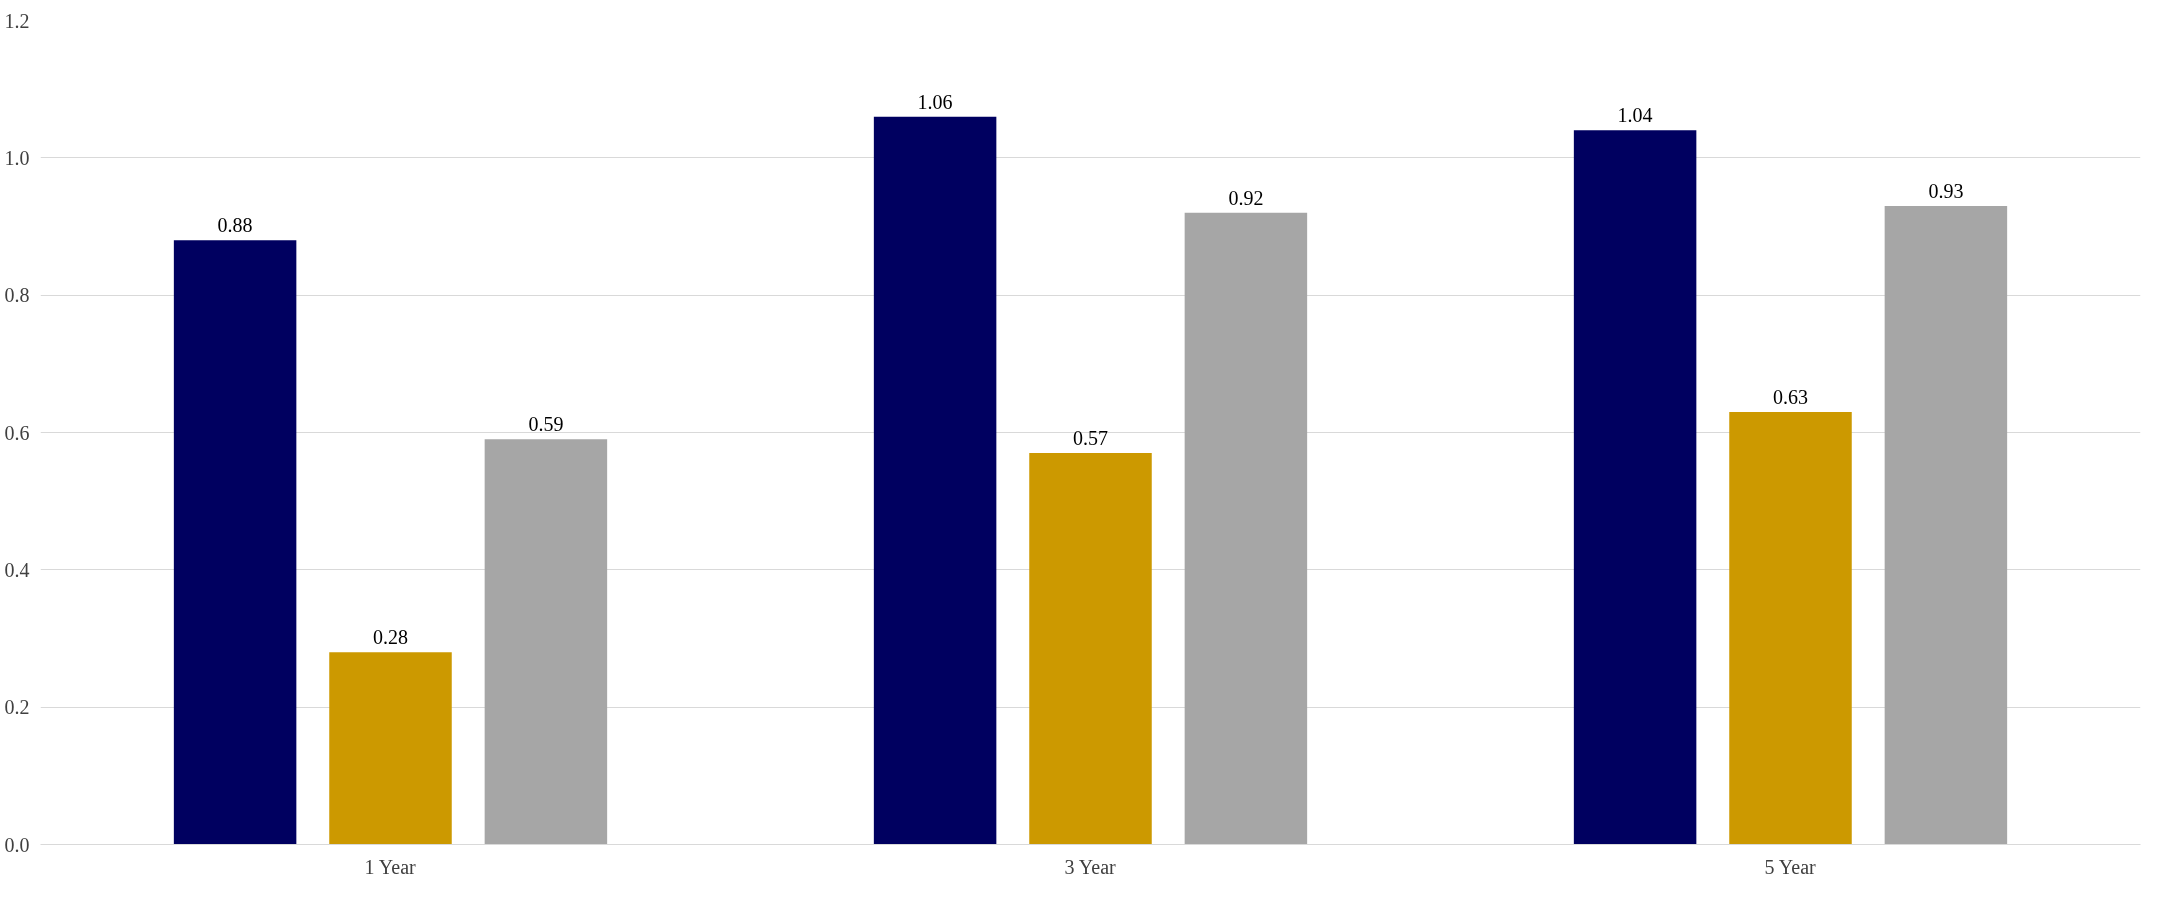 Image resolution: width=2178 pixels, height=898 pixels. I want to click on x-tick-label: 3 Year, so click(1090, 866).